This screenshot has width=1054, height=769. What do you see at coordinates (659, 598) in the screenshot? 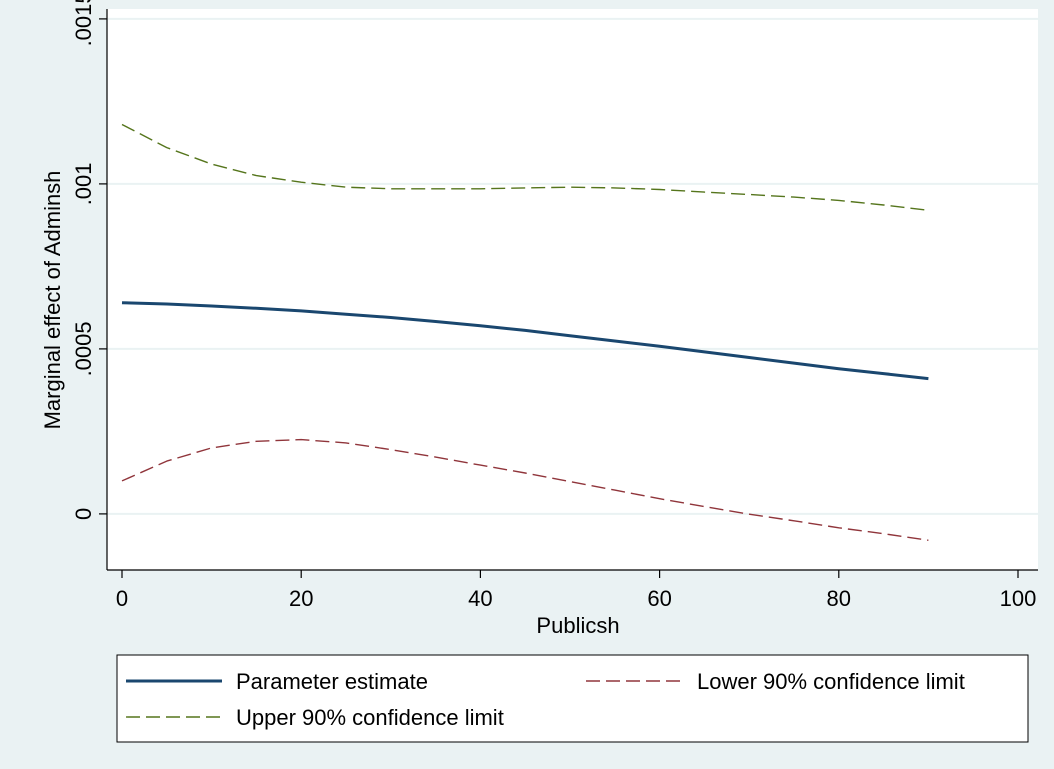
I see `x-tick-label: 60` at bounding box center [659, 598].